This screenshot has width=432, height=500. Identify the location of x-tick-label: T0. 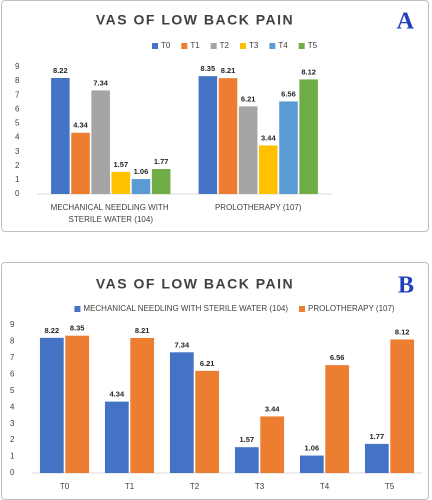
(65, 486).